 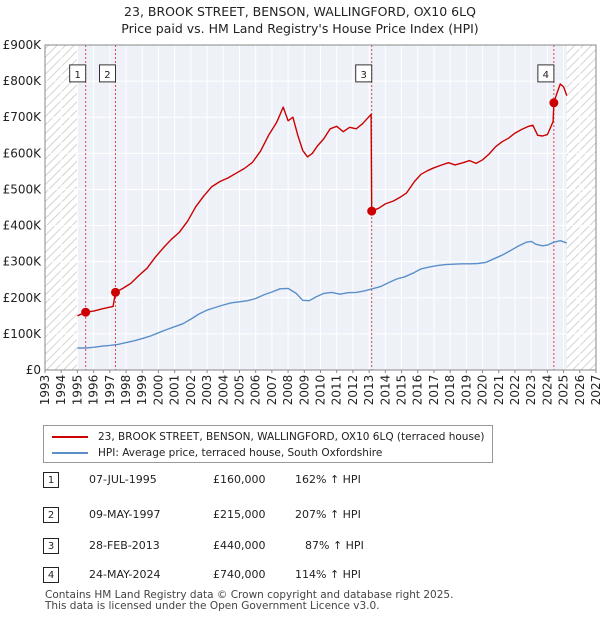 I want to click on x-tick-label: 2001, so click(x=175, y=390).